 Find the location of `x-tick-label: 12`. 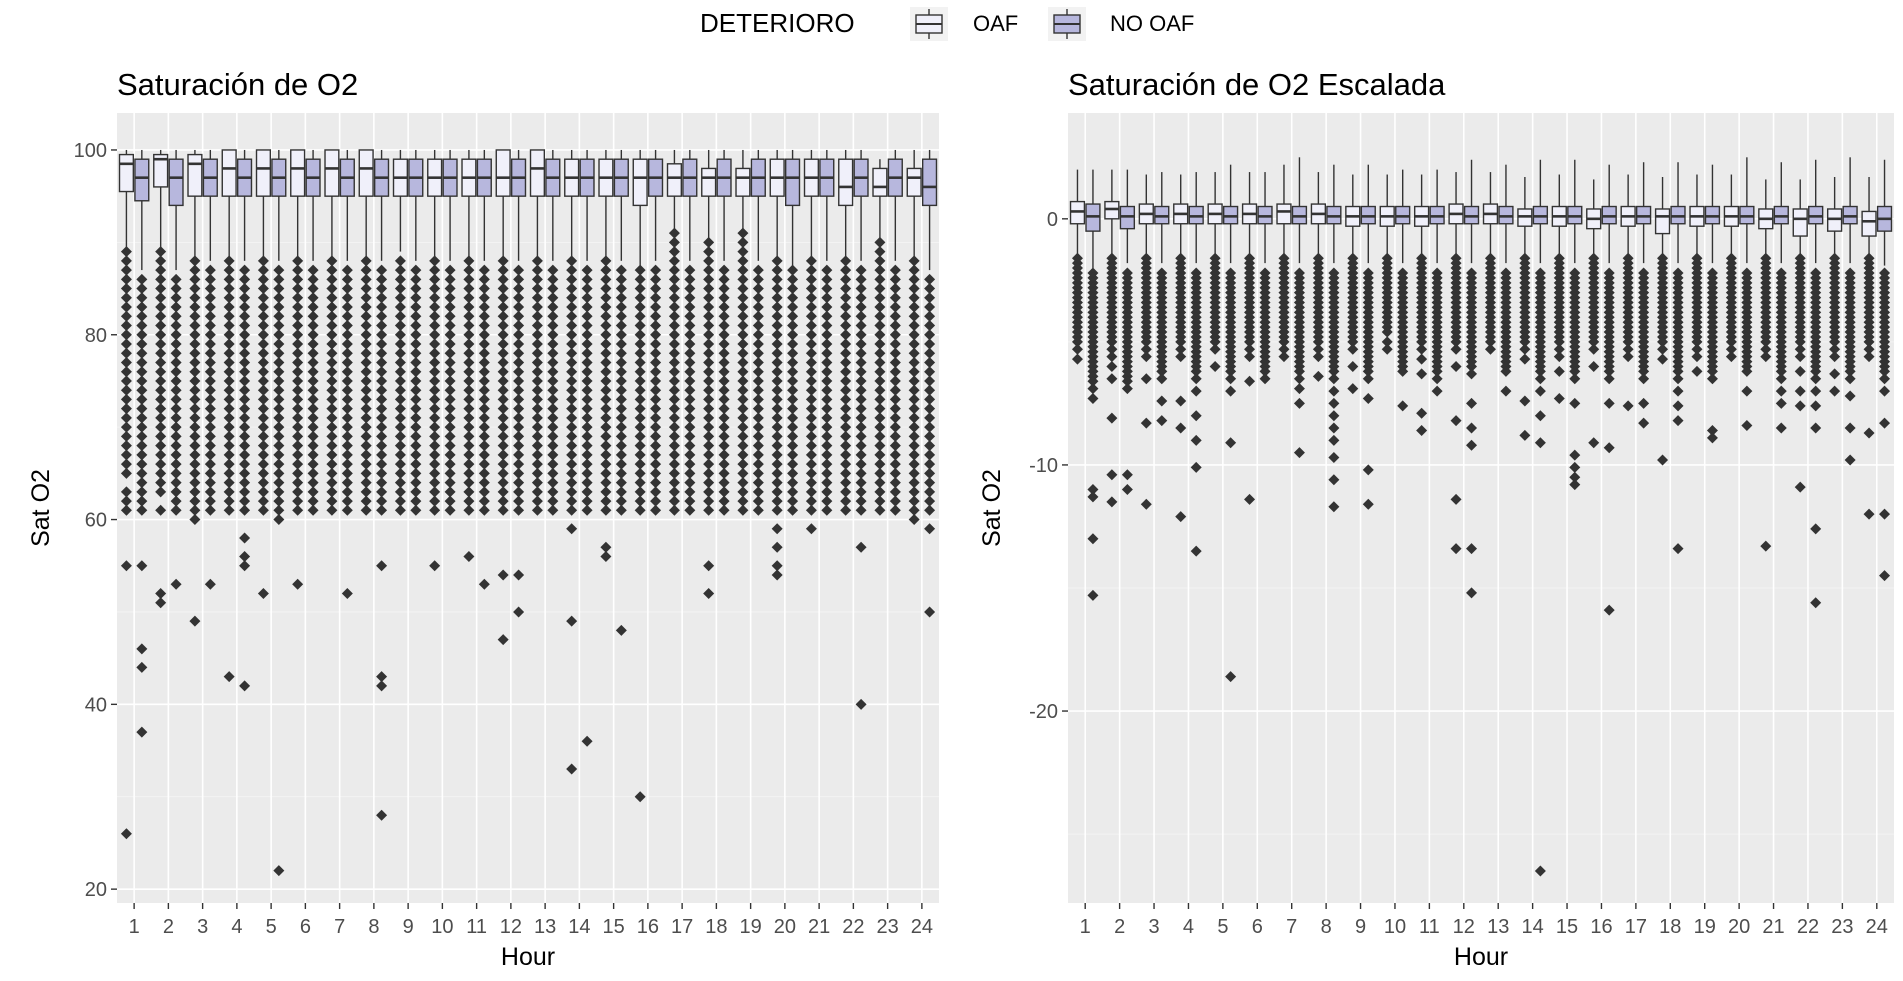

x-tick-label: 12 is located at coordinates (511, 927).